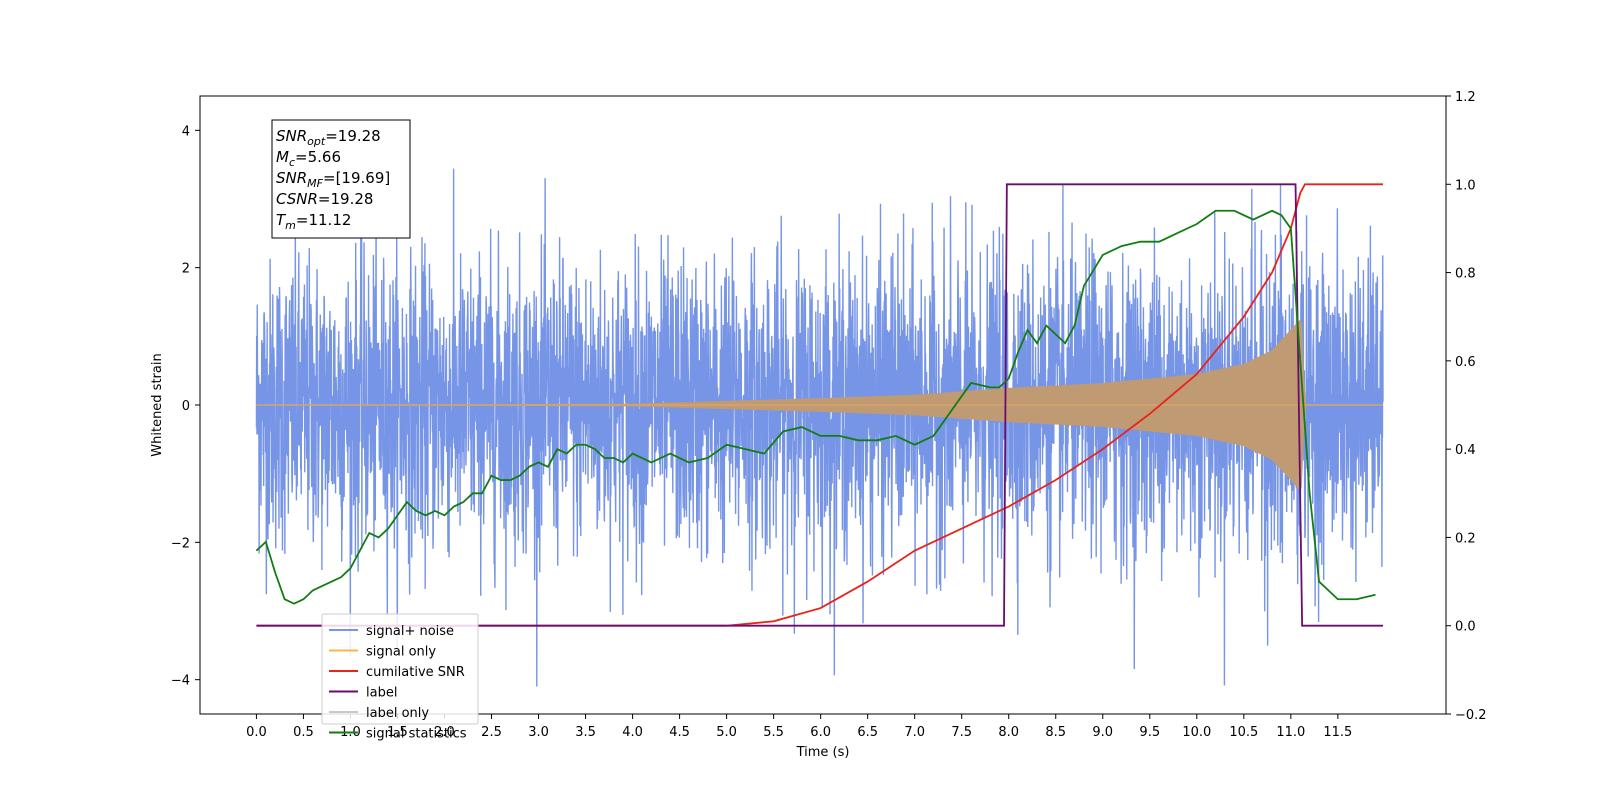 Image resolution: width=1600 pixels, height=800 pixels. Describe the element at coordinates (313, 221) in the screenshot. I see `info-line: Tm=11.12` at that location.